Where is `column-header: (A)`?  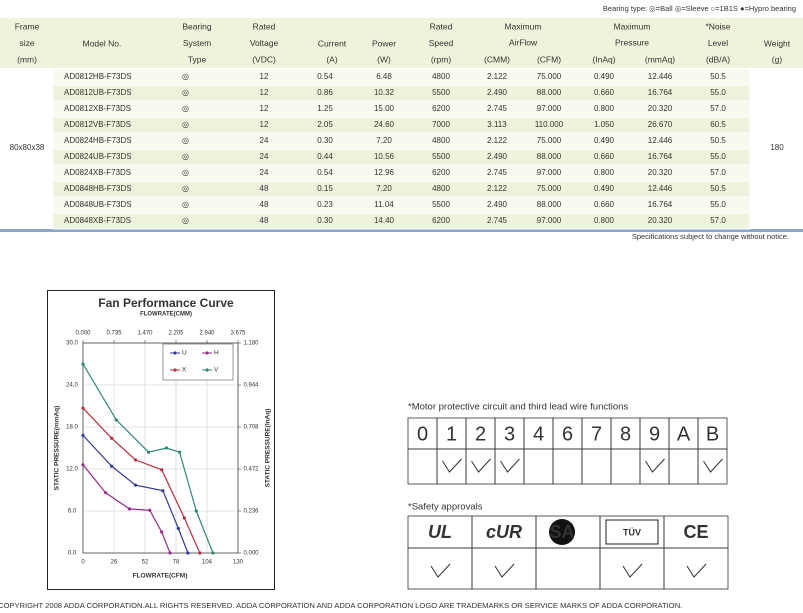
column-header: (A) is located at coordinates (332, 59).